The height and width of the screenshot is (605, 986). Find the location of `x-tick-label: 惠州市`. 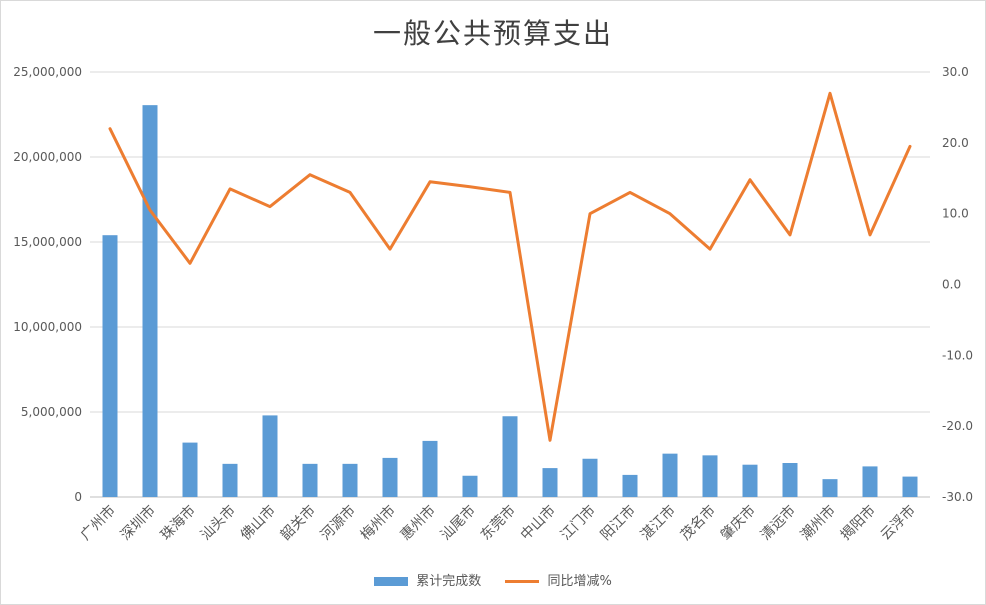

x-tick-label: 惠州市 is located at coordinates (418, 523).